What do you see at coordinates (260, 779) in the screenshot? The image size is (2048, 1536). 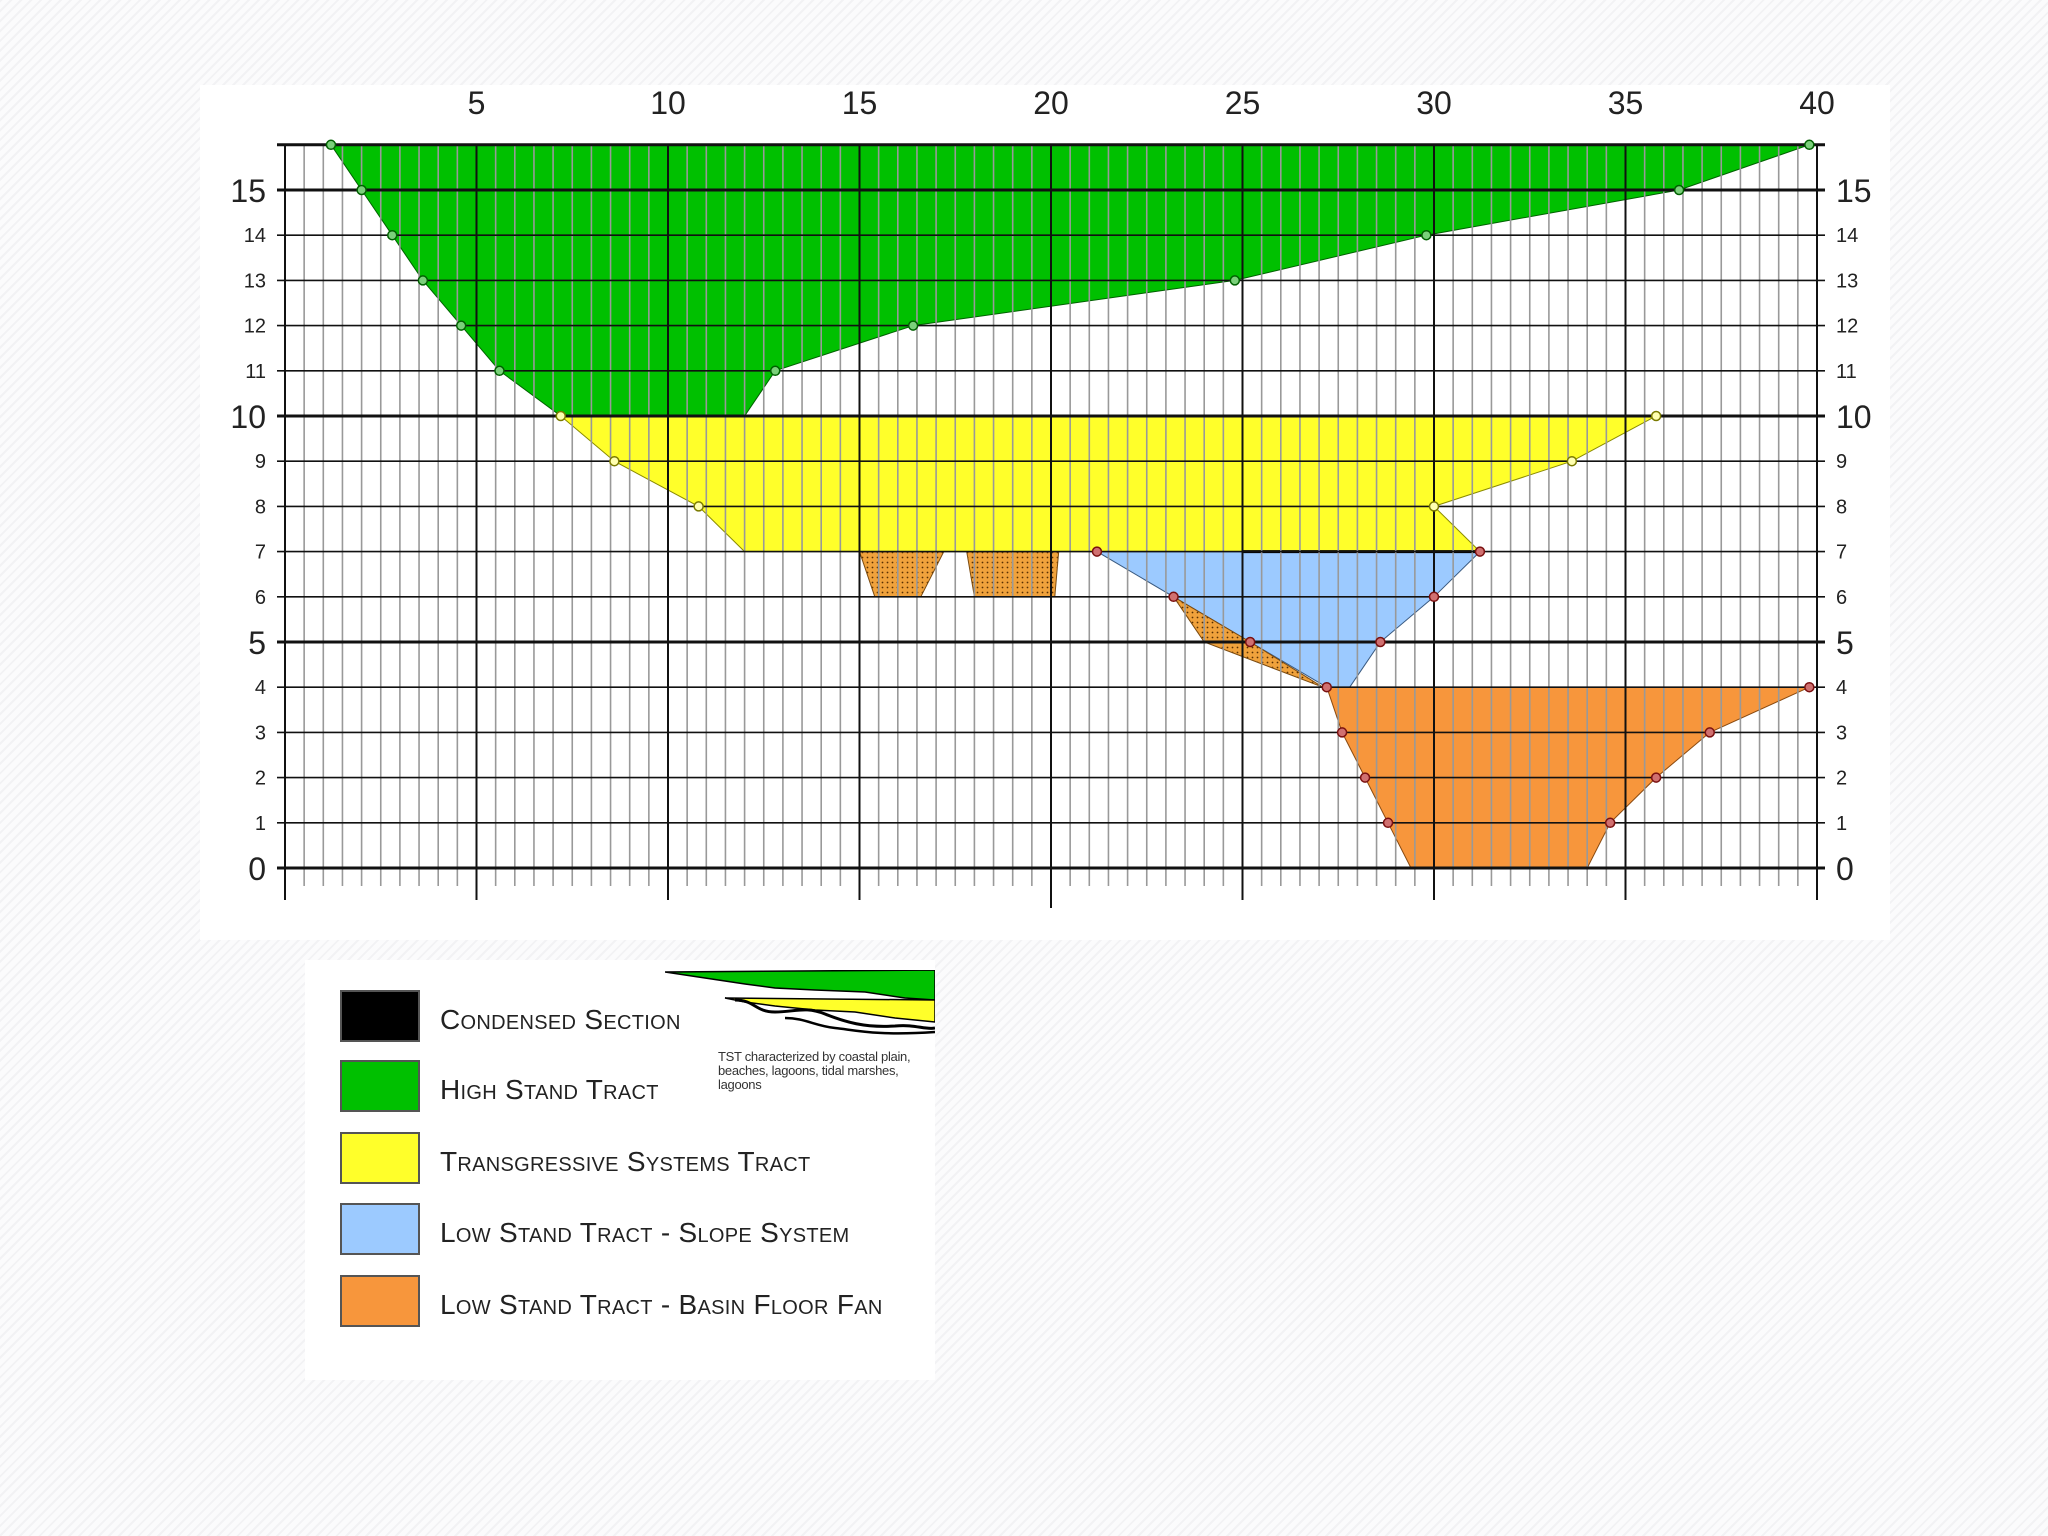 I see `y-tick-label-left: 2` at bounding box center [260, 779].